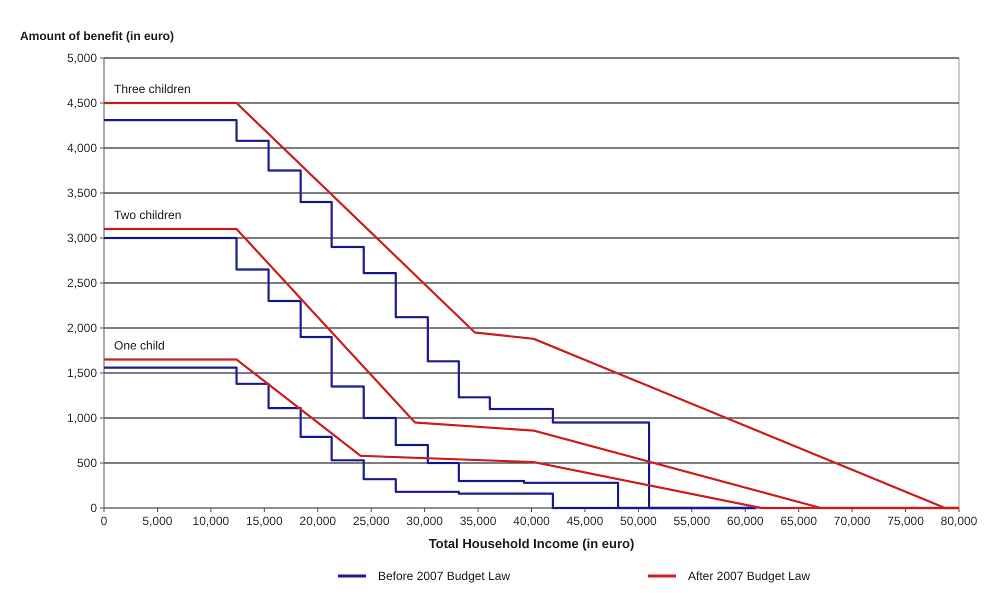  Describe the element at coordinates (444, 576) in the screenshot. I see `legend-label: Before 2007 Budget Law` at that location.